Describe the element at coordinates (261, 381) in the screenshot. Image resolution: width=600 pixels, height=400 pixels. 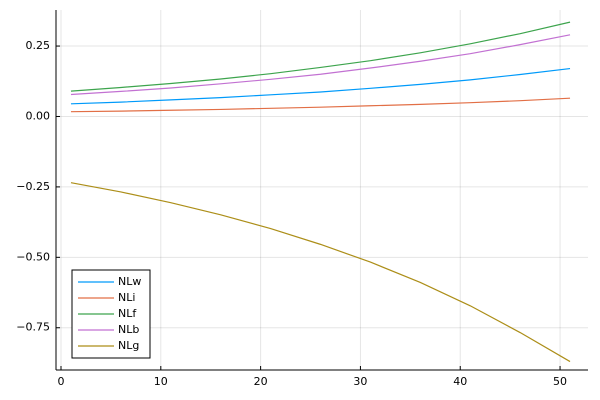
I see `x-tick-label: 20` at that location.